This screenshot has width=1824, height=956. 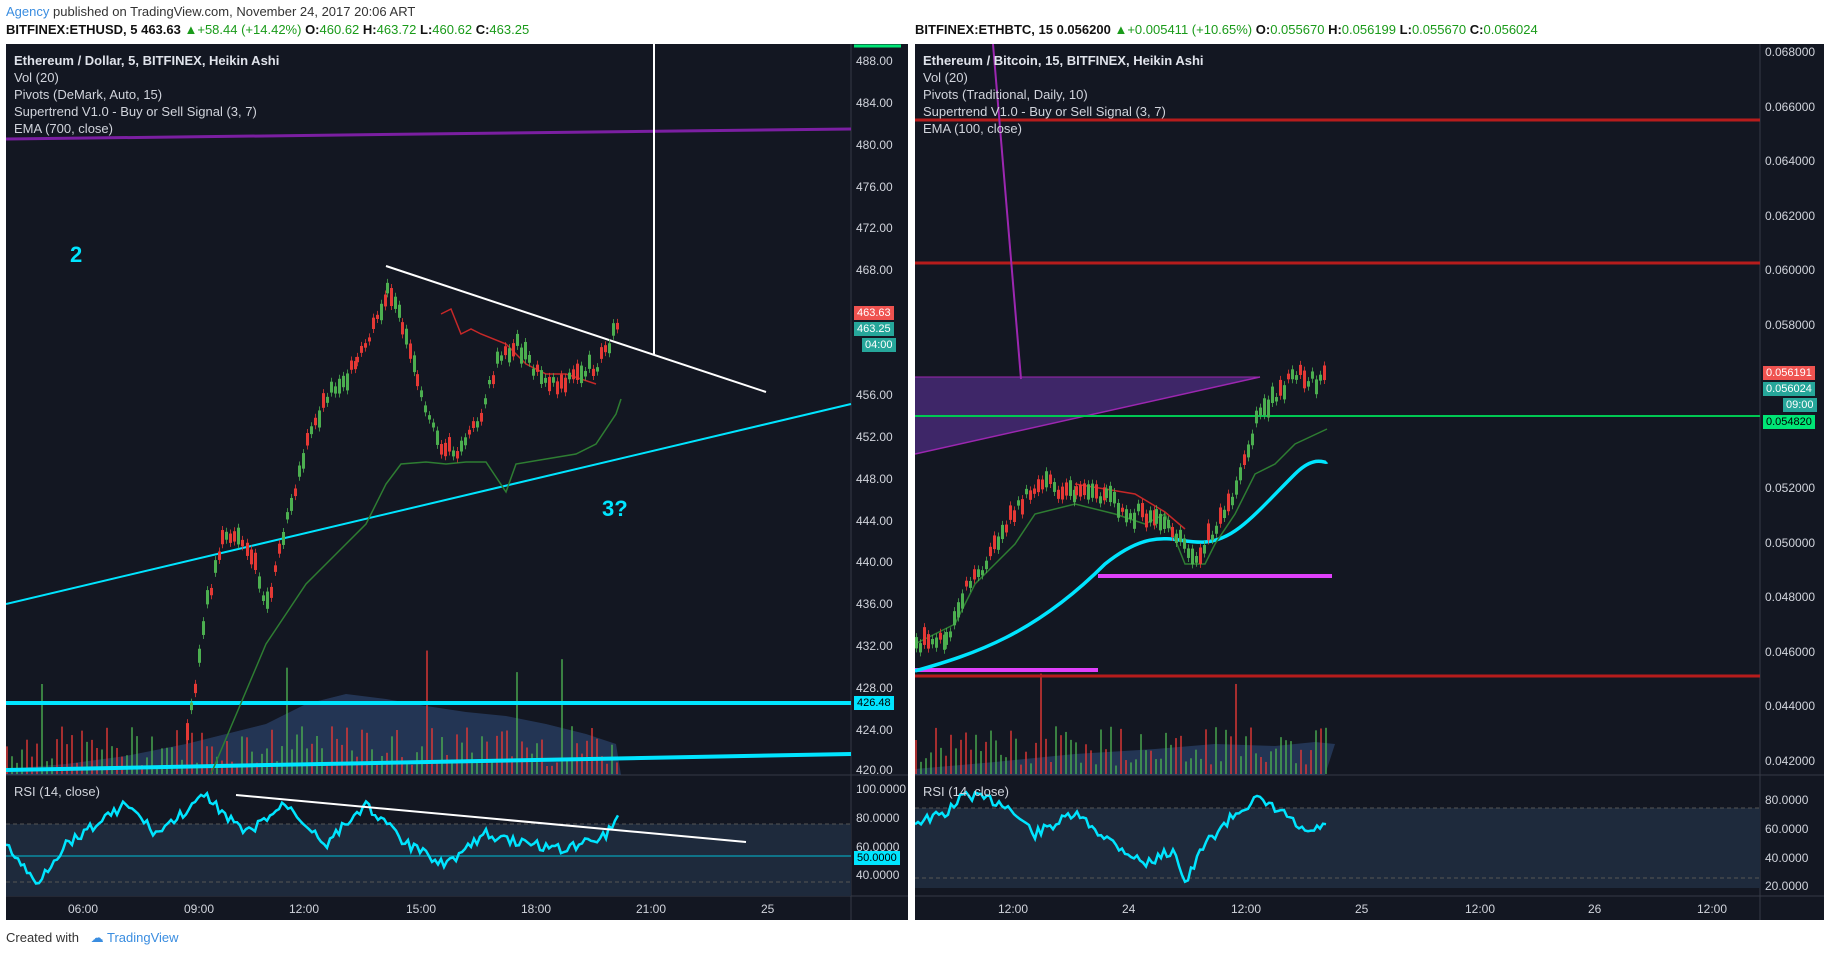 I want to click on left-price-tick: 432.00, so click(x=874, y=646).